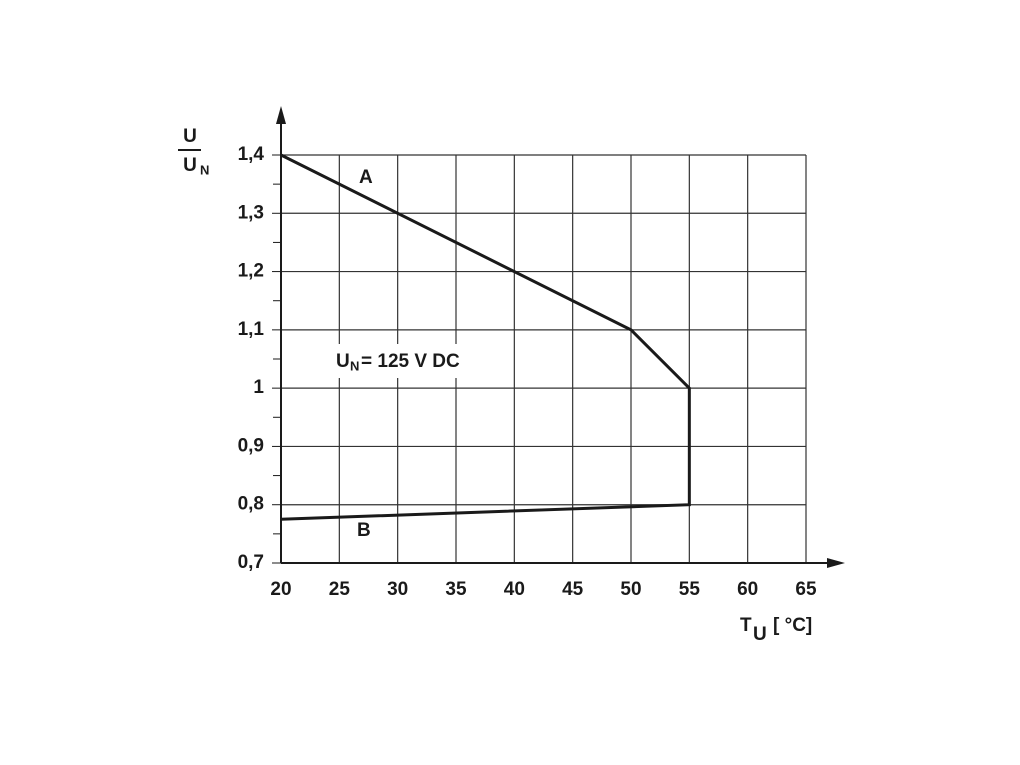 The height and width of the screenshot is (765, 1020). Describe the element at coordinates (760, 634) in the screenshot. I see `x-label-subscript: U` at that location.